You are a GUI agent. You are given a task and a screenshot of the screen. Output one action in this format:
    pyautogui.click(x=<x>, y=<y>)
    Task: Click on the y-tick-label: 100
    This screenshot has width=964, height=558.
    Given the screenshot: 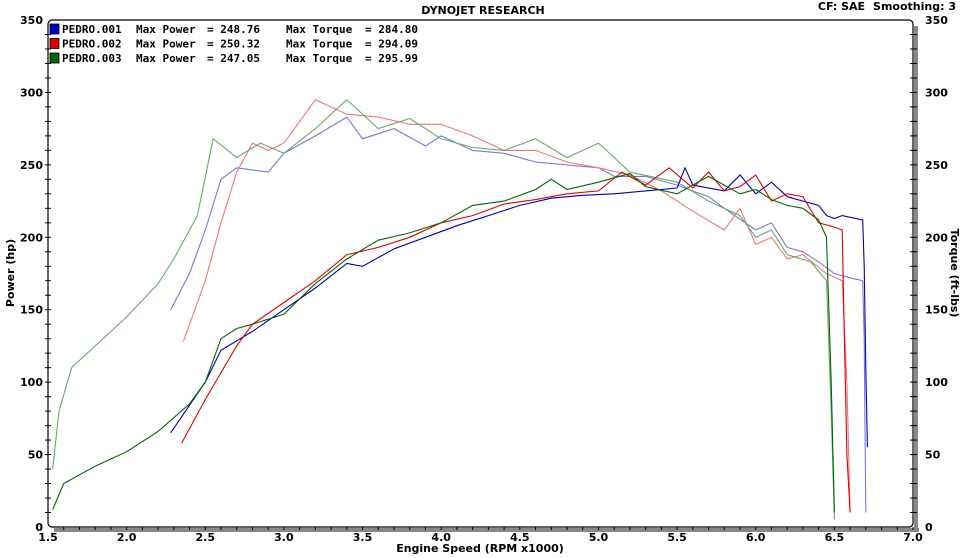 What is the action you would take?
    pyautogui.click(x=31, y=382)
    